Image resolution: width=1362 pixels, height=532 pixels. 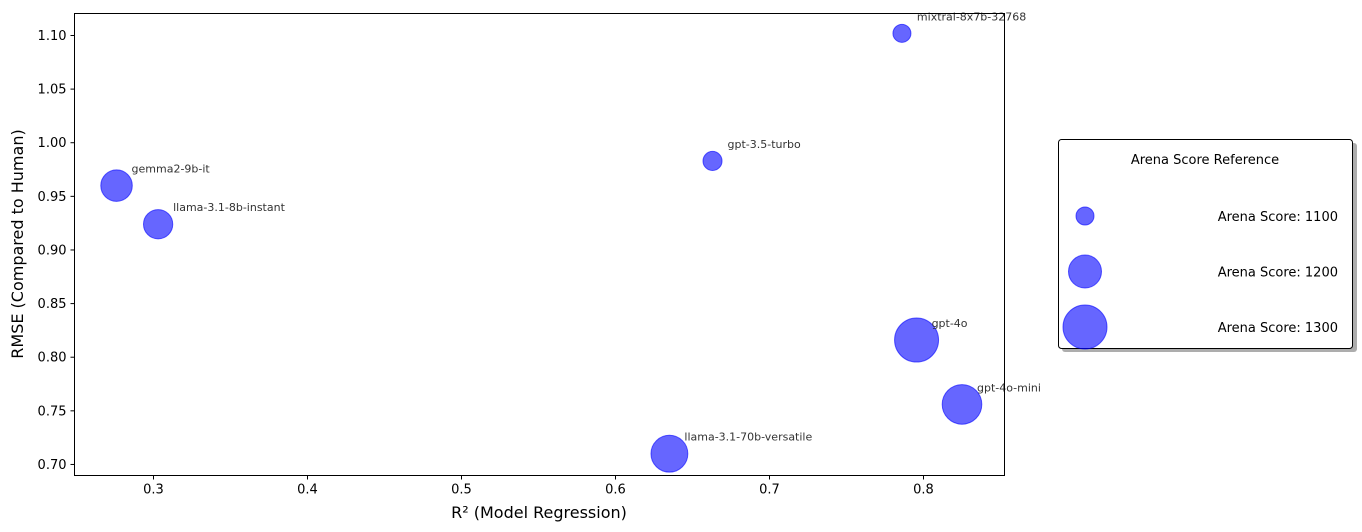 I want to click on legend-label: Arena Score: 1300, so click(x=1278, y=328).